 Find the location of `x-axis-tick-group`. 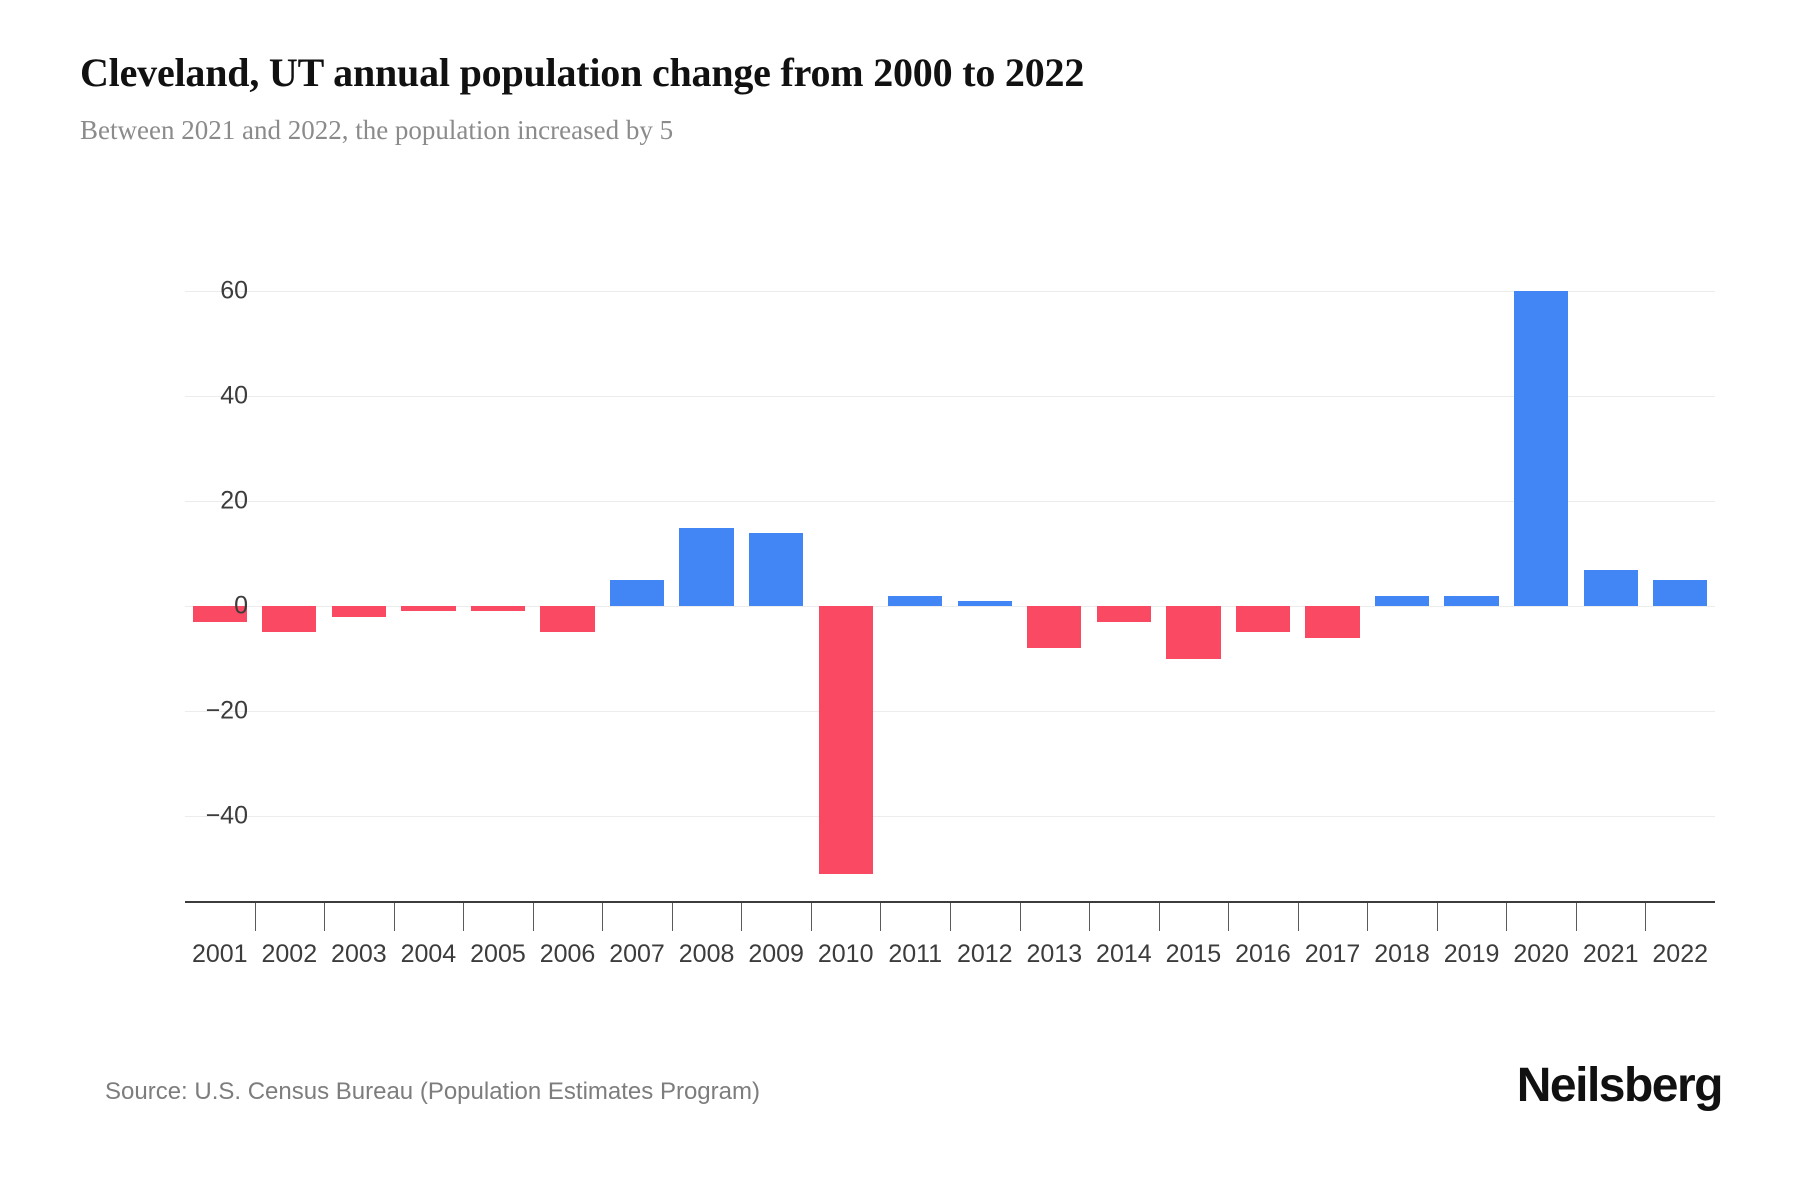

x-axis-tick-group is located at coordinates (950, 917).